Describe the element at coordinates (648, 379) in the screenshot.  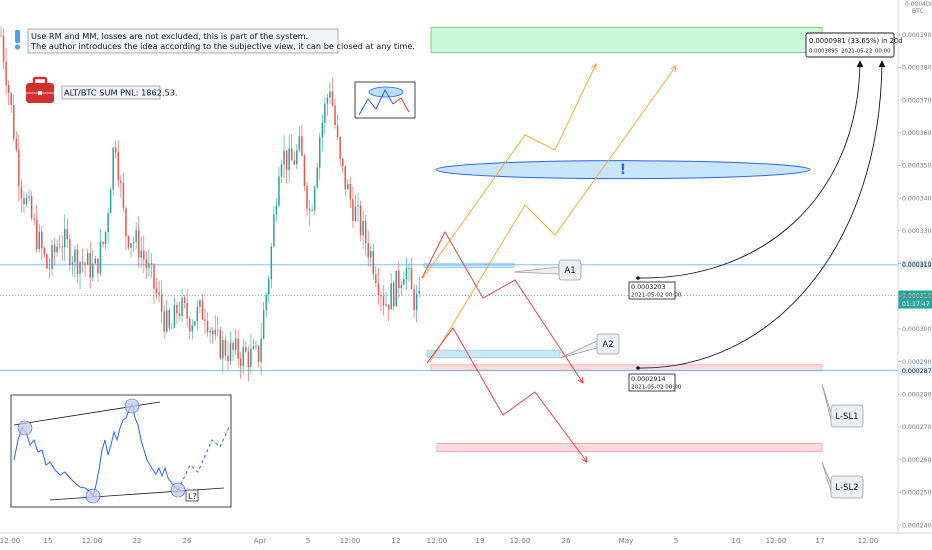
I see `entry2-label-price: 0.0002914` at that location.